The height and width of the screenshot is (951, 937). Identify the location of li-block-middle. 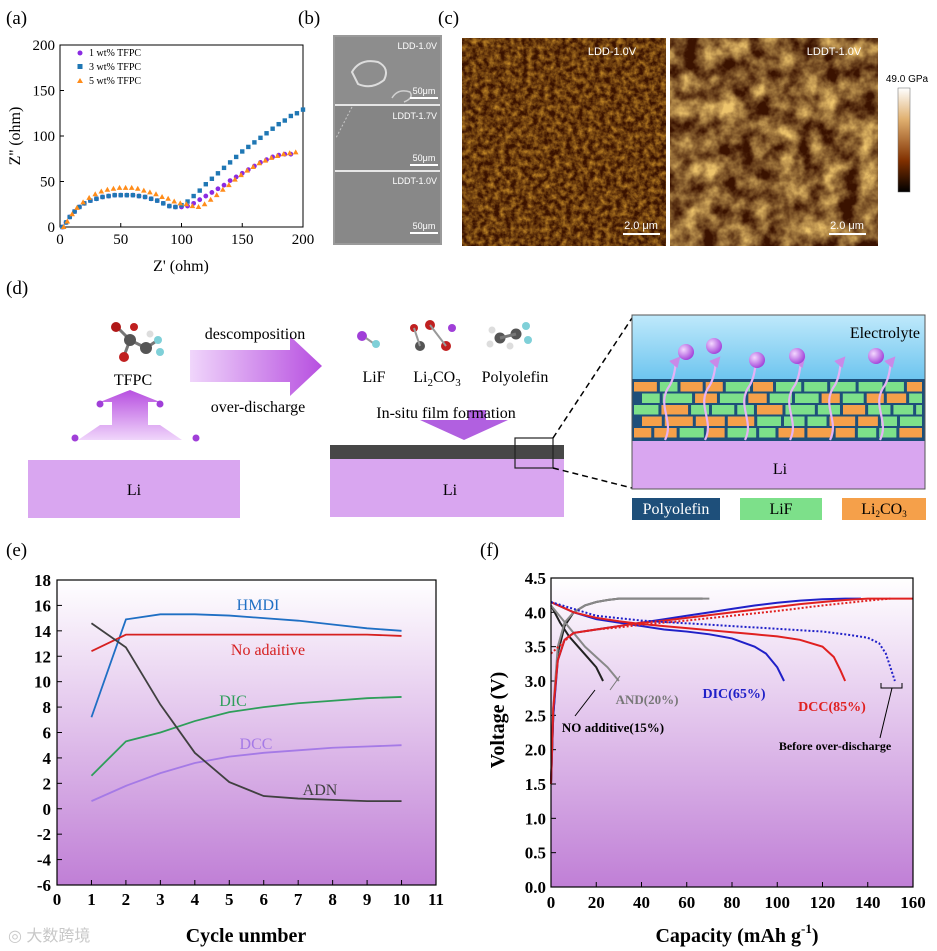
(447, 488).